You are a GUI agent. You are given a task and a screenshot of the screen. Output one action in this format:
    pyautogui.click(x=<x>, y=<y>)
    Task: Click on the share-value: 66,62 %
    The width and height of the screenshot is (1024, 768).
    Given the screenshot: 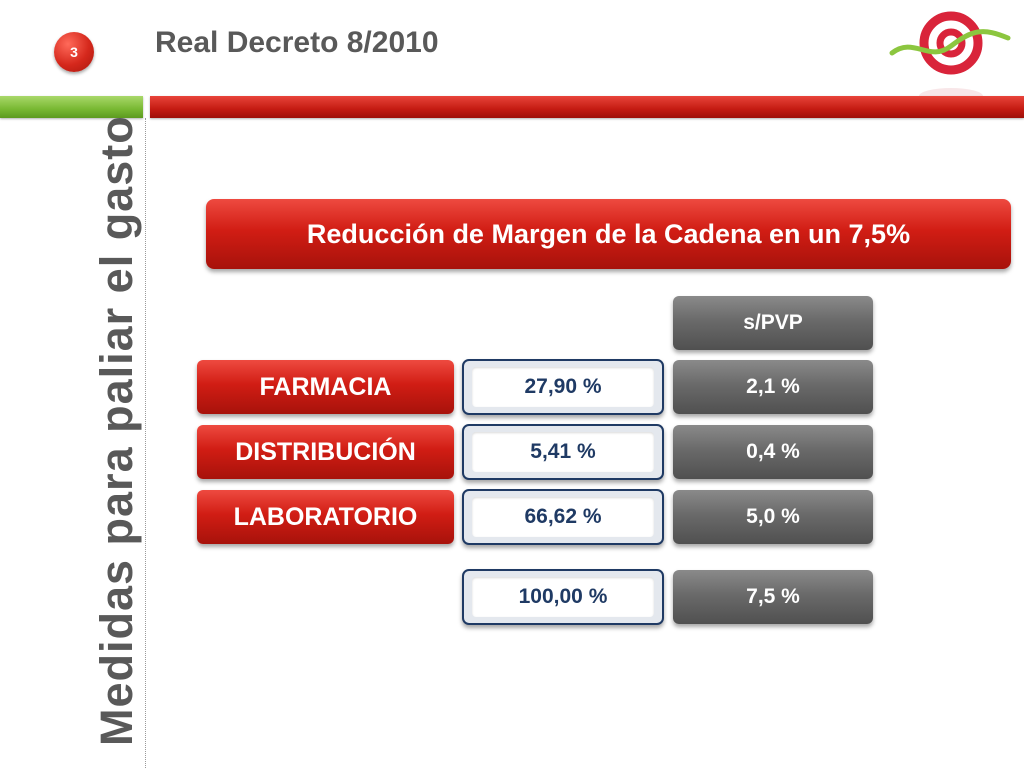 What is the action you would take?
    pyautogui.click(x=563, y=517)
    